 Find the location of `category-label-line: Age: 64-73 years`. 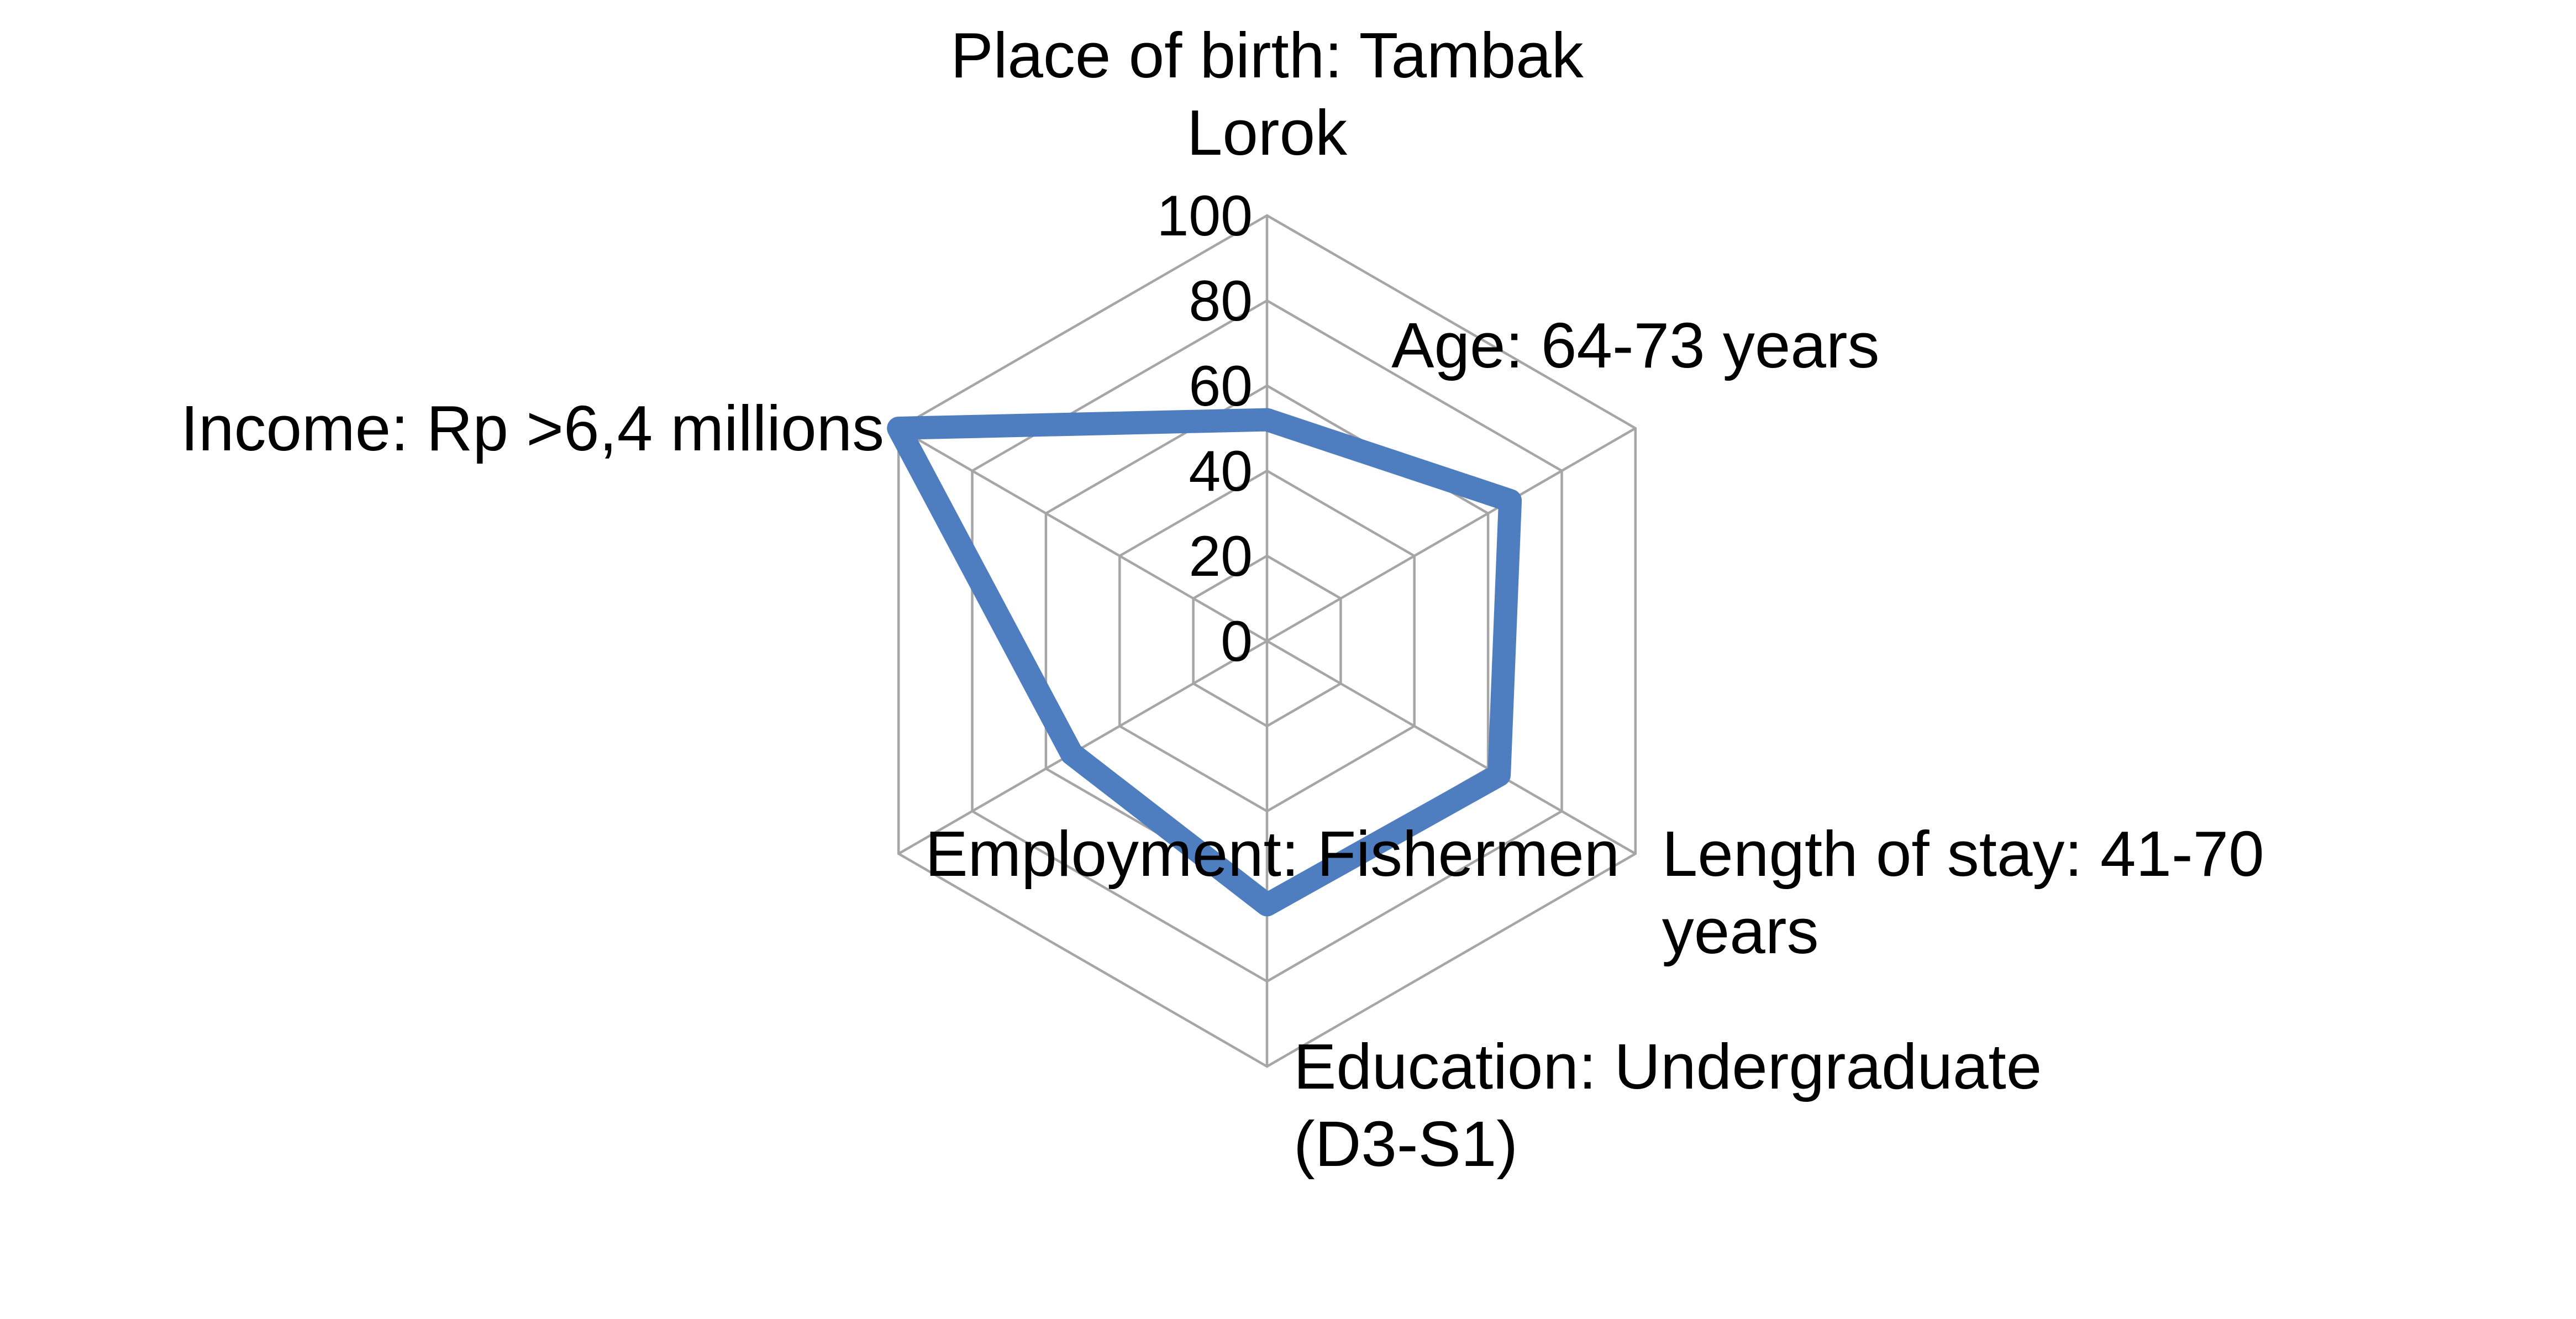

category-label-line: Age: 64-73 years is located at coordinates (1635, 345).